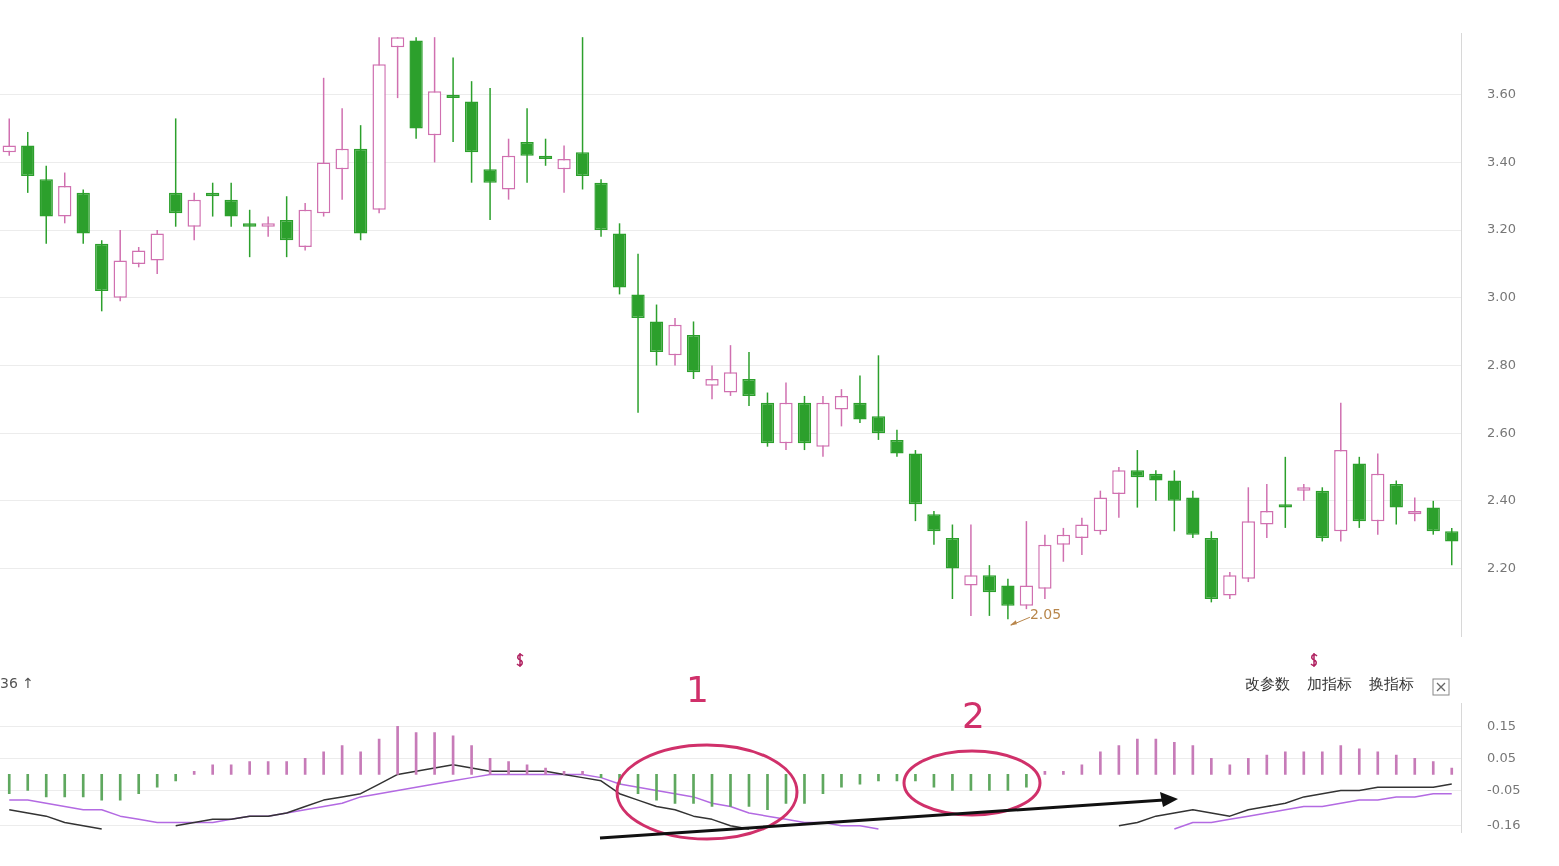 This screenshot has height=866, width=1559. I want to click on annotation: 2.05, so click(1045, 613).